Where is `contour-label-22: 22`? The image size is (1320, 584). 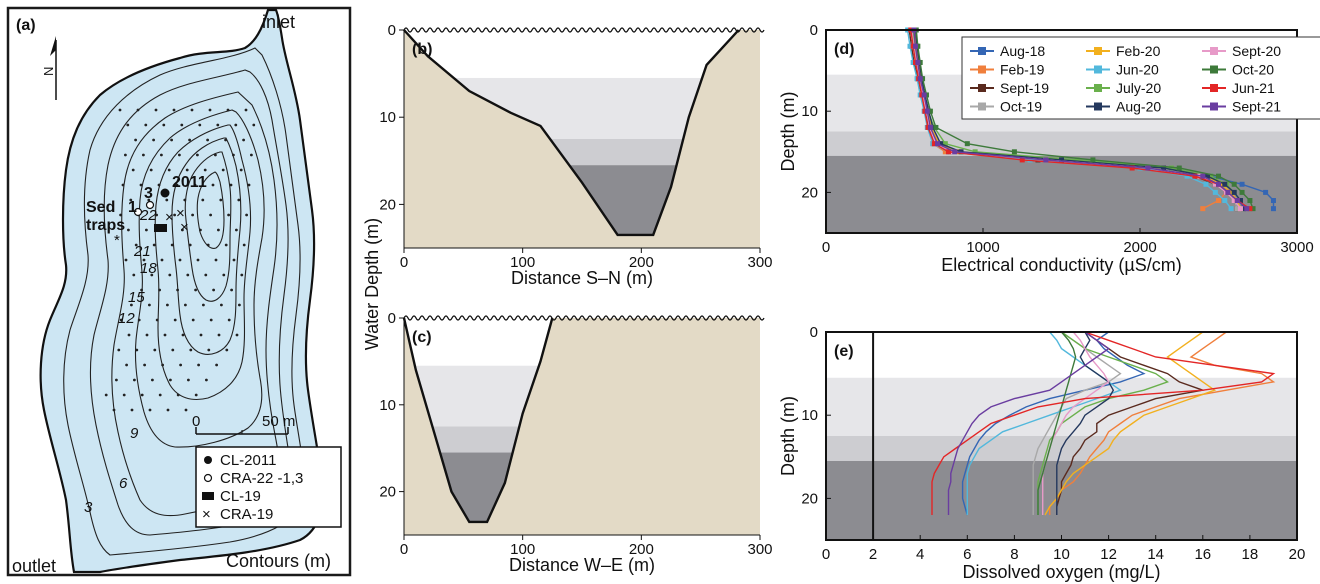 contour-label-22: 22 is located at coordinates (148, 215).